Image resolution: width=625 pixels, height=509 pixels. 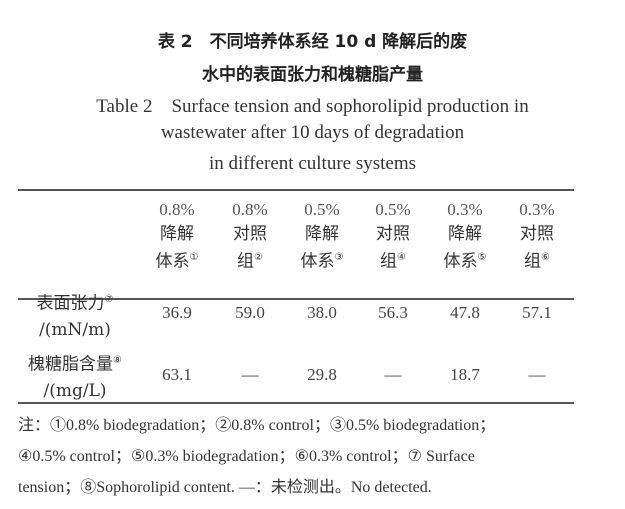 I want to click on column-header: 0.5% 降解体系③, so click(x=322, y=236).